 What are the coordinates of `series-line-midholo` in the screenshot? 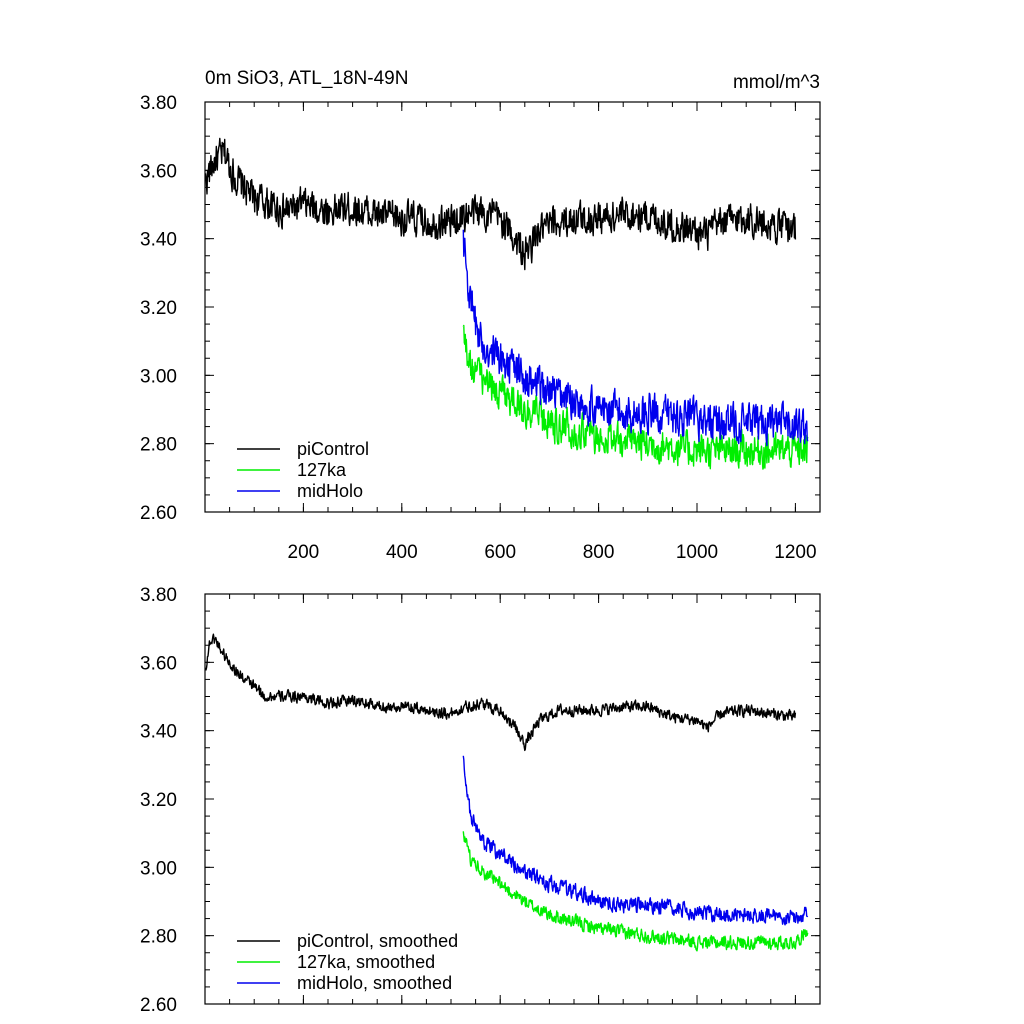 It's located at (635, 338).